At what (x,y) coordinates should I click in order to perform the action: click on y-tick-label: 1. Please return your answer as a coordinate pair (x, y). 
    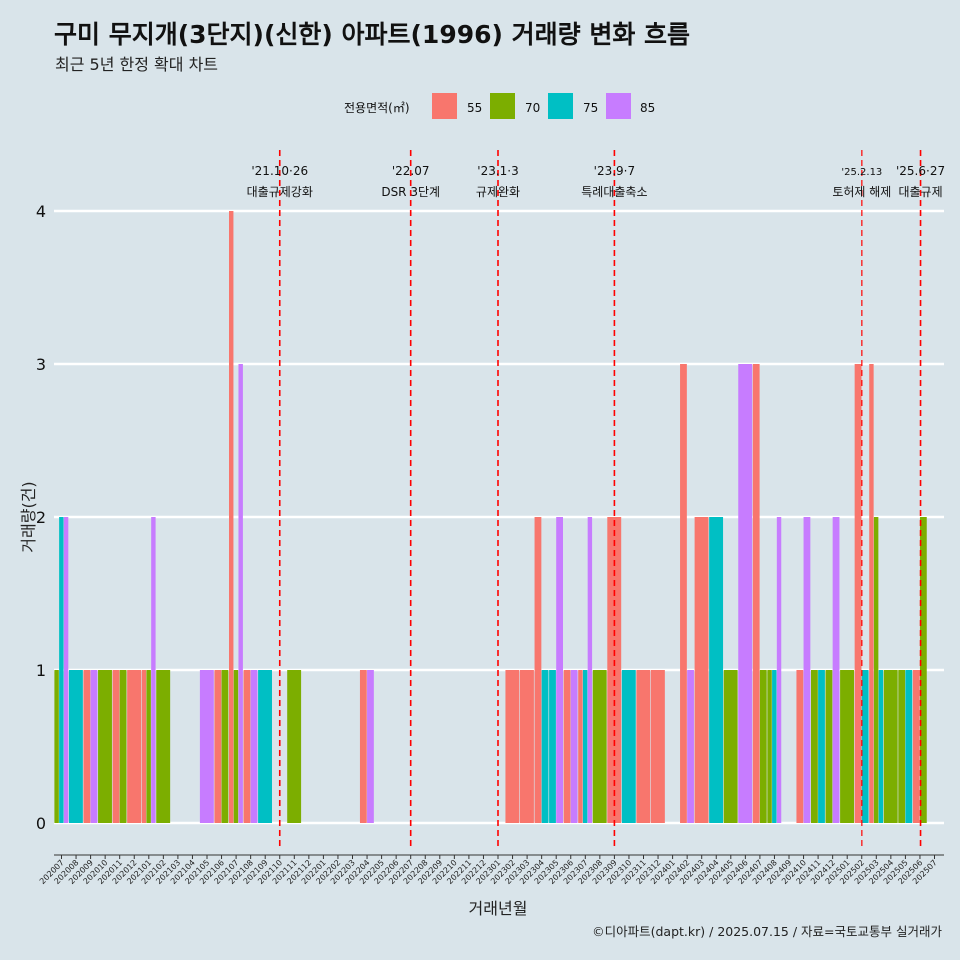
    Looking at the image, I should click on (41, 670).